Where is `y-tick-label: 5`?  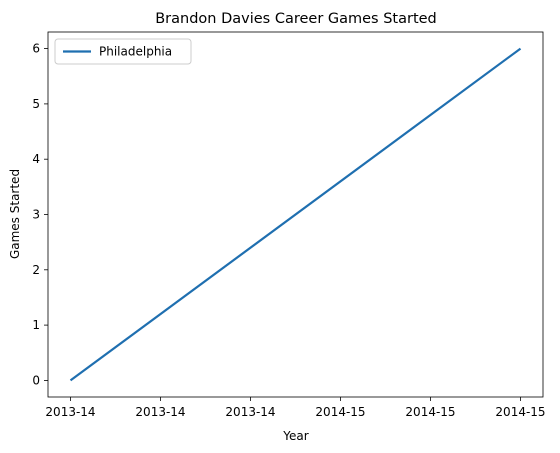 y-tick-label: 5 is located at coordinates (36, 104).